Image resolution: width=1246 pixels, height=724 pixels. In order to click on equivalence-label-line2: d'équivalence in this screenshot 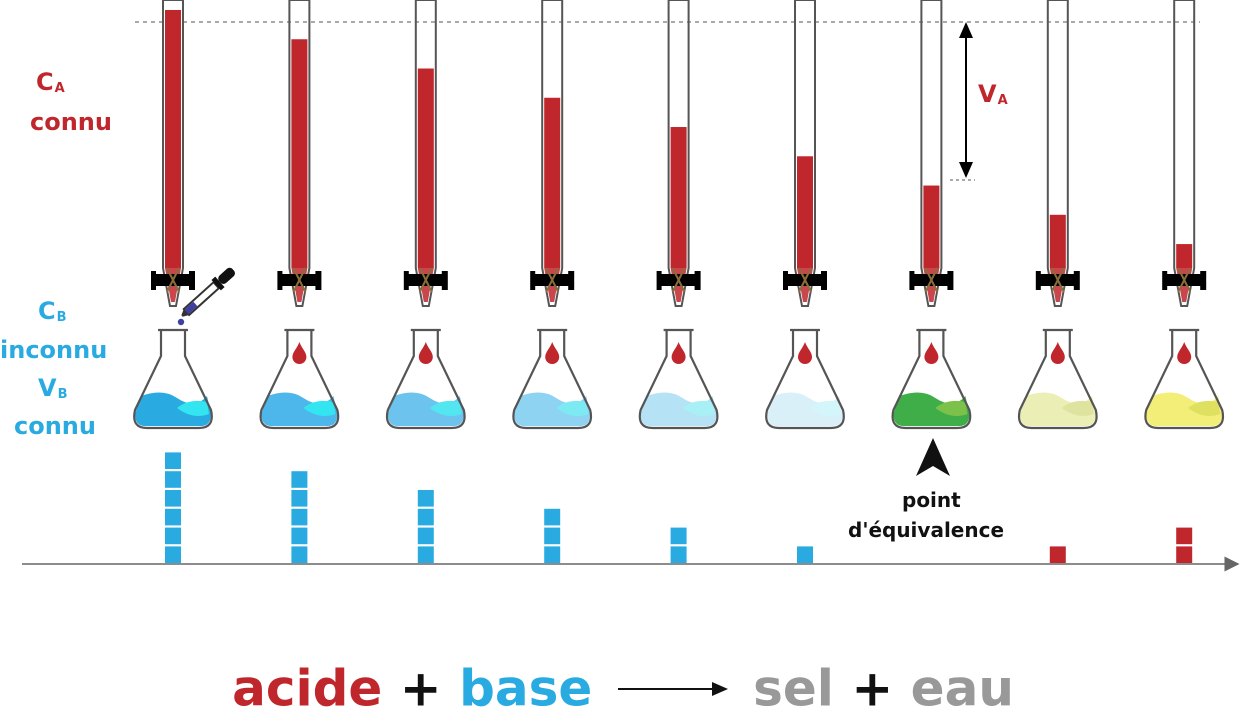, I will do `click(926, 530)`.